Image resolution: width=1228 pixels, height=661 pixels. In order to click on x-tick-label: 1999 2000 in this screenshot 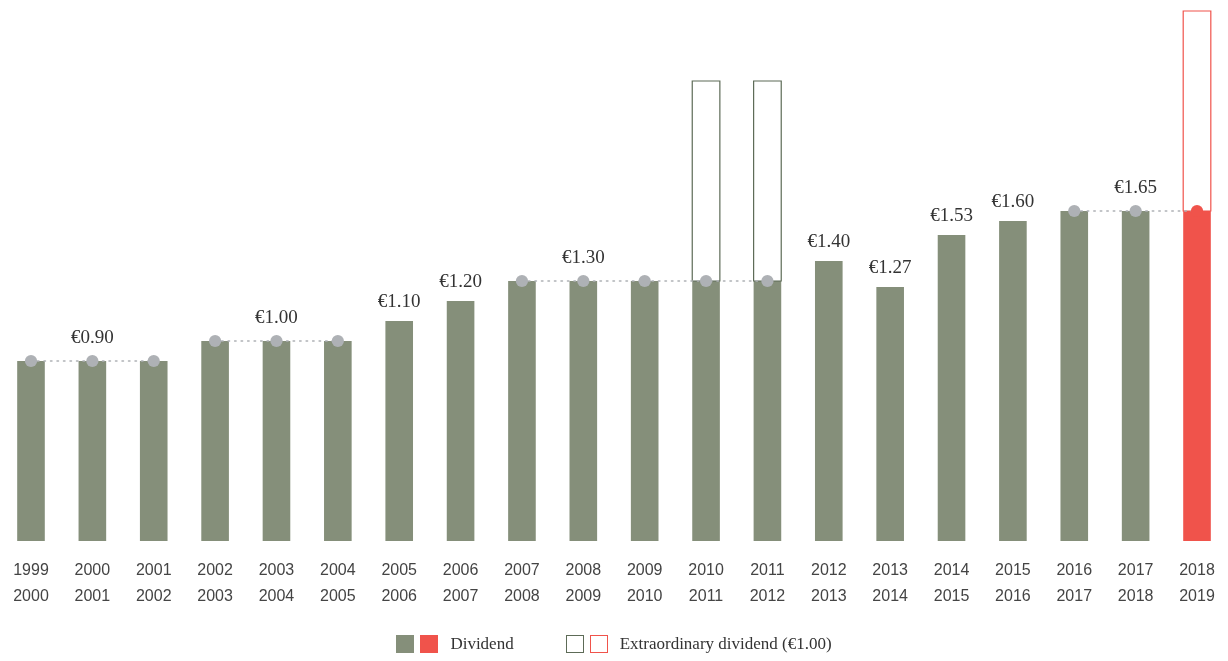, I will do `click(31, 582)`.